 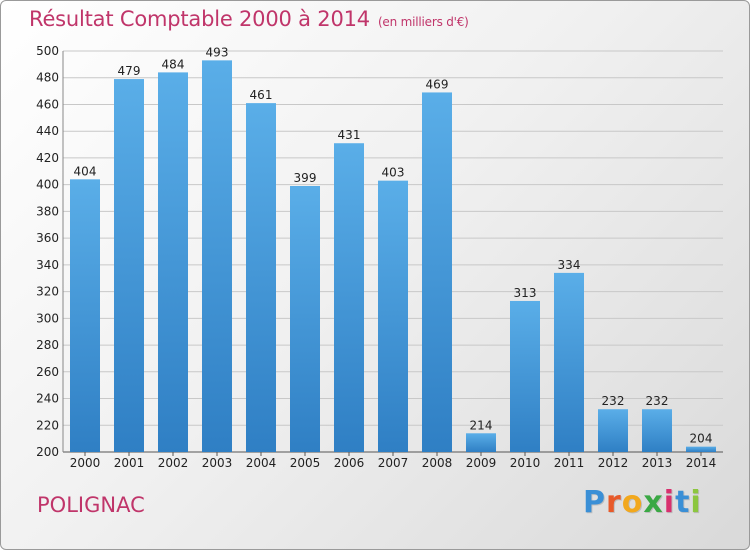 I want to click on x-tick-label: 2012, so click(x=613, y=463).